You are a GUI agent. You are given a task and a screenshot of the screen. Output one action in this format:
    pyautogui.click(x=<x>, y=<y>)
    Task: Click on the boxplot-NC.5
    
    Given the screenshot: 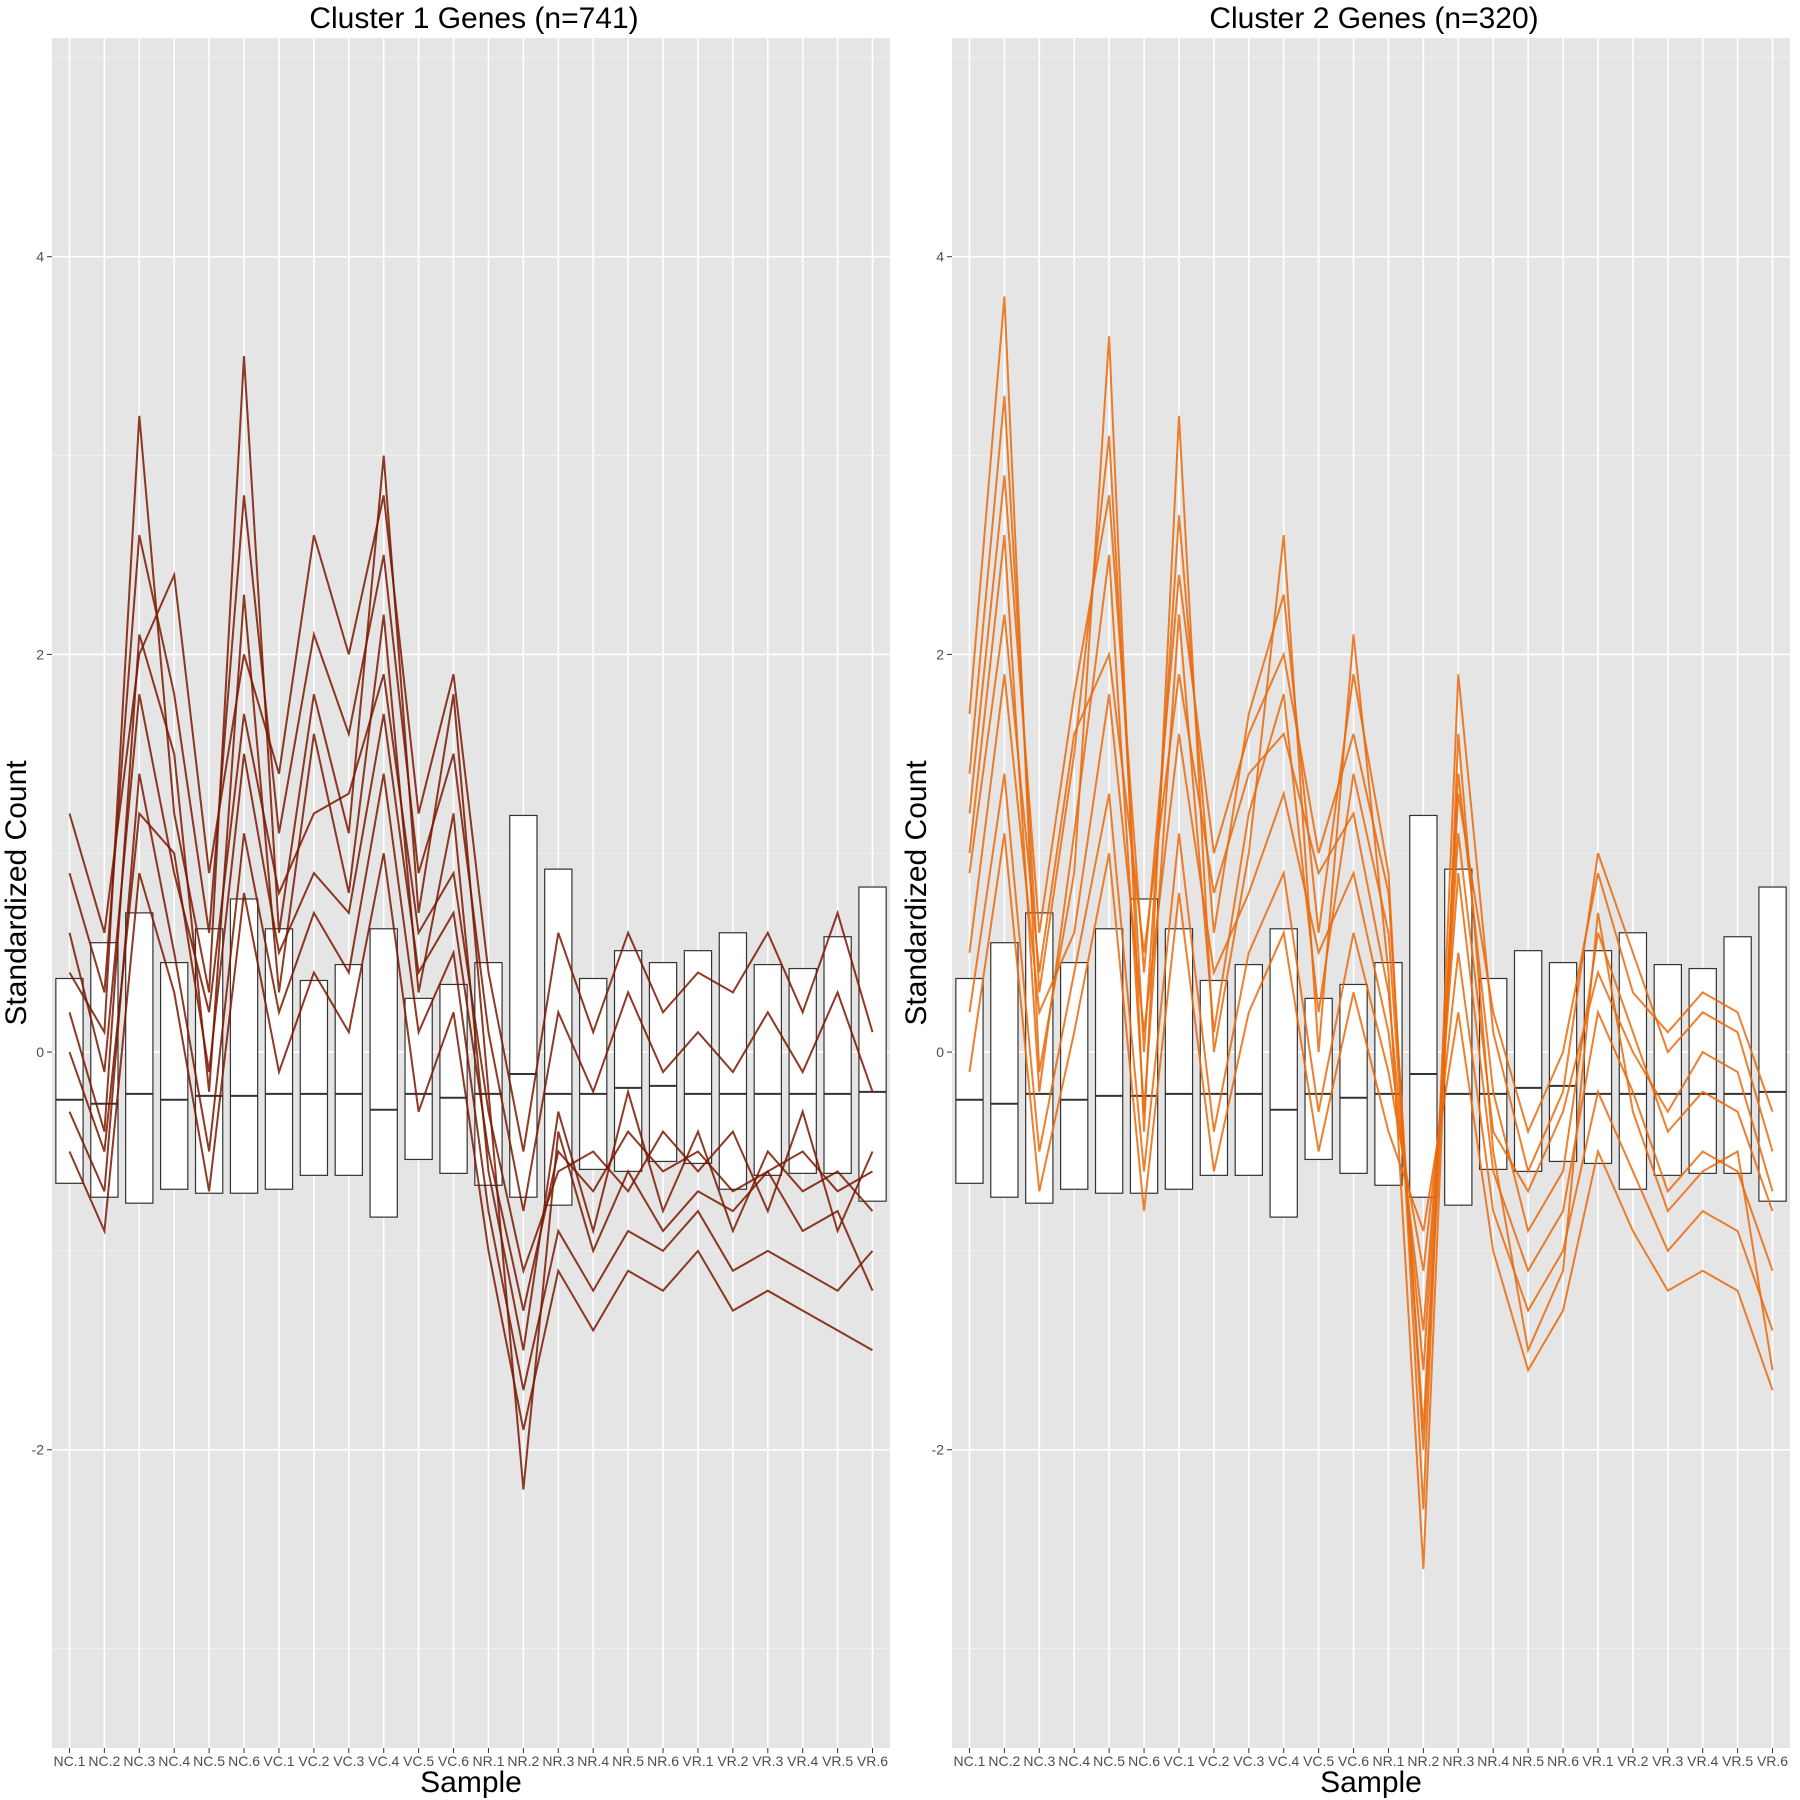 What is the action you would take?
    pyautogui.click(x=1109, y=1061)
    